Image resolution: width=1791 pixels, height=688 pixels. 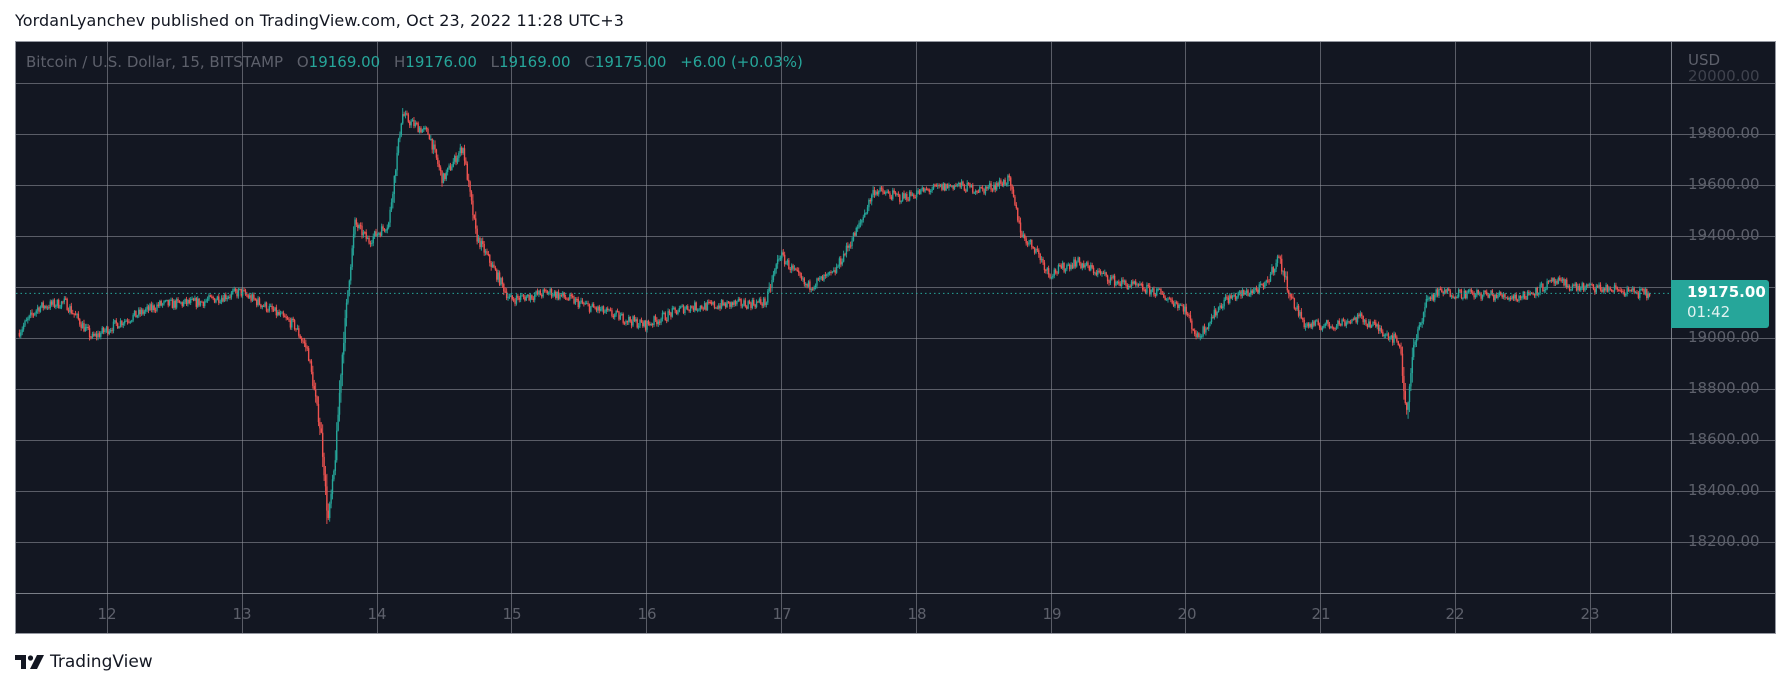 I want to click on change-value: +6.00 (+0.03%), so click(x=741, y=62).